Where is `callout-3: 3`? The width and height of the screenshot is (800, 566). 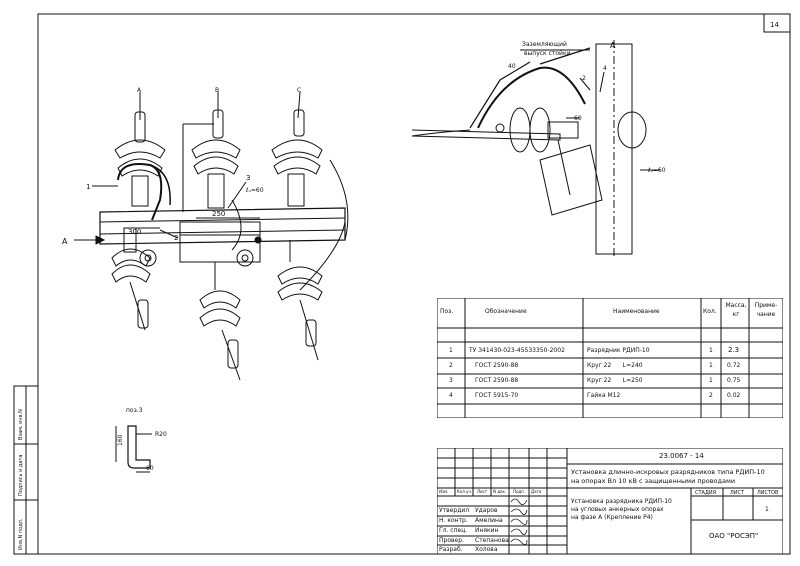 callout-3: 3 is located at coordinates (248, 178).